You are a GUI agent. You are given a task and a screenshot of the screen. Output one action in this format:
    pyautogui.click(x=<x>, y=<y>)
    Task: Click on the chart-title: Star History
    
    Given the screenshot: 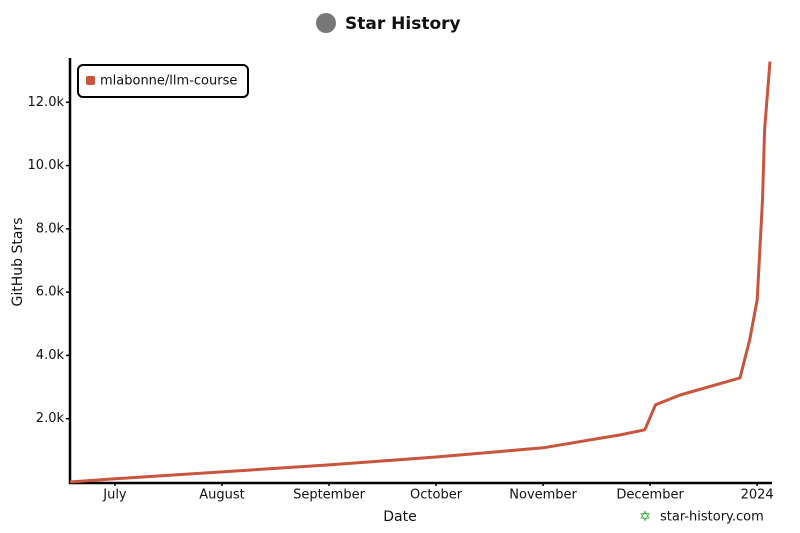 What is the action you would take?
    pyautogui.click(x=403, y=24)
    